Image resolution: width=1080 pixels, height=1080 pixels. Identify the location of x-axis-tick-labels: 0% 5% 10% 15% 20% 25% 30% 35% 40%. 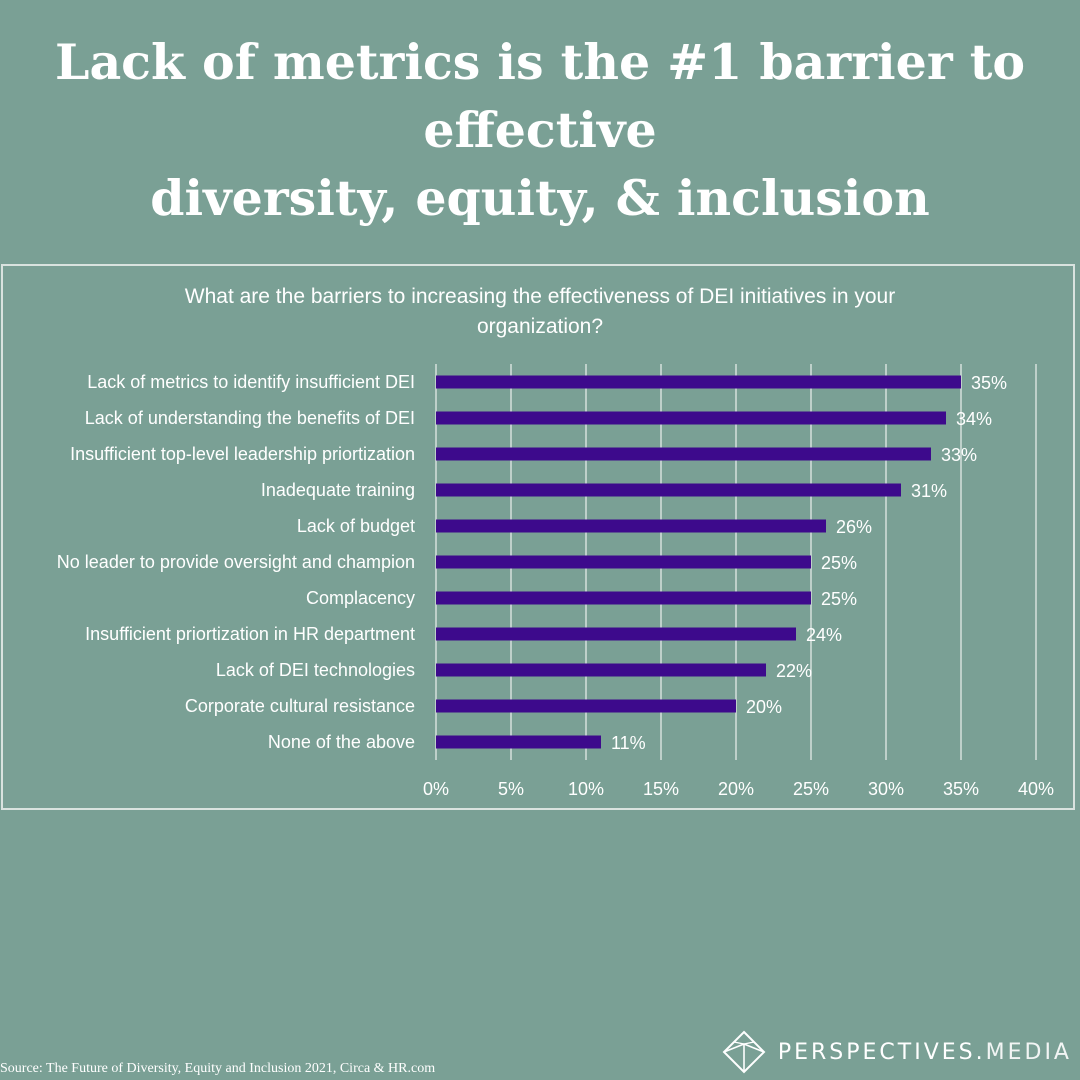
(738, 789).